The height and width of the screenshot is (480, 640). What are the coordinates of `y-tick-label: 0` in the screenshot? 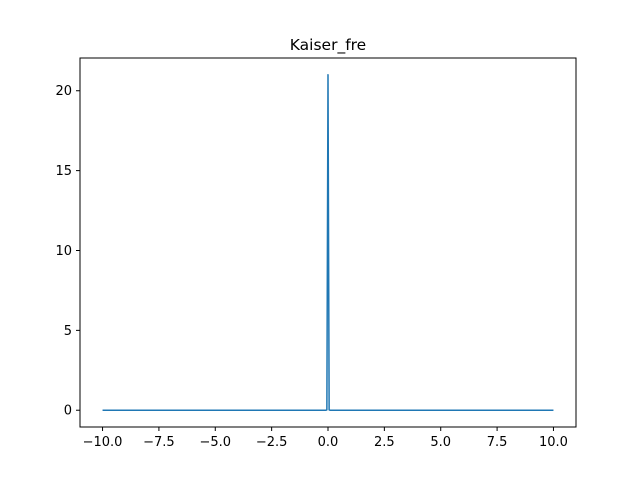 It's located at (68, 411).